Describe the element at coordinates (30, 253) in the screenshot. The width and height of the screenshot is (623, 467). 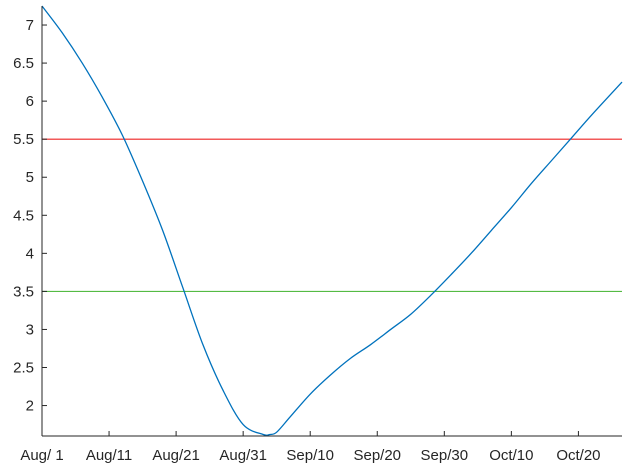
I see `y-tick-label: 4` at that location.